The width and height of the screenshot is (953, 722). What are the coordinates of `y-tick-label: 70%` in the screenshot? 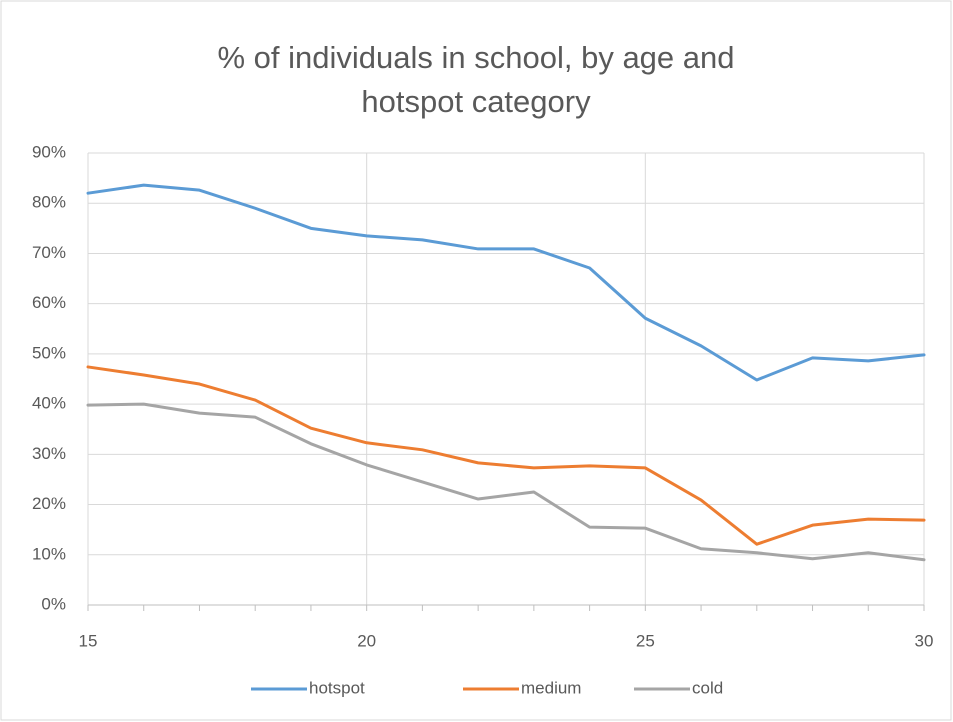 It's located at (49, 252).